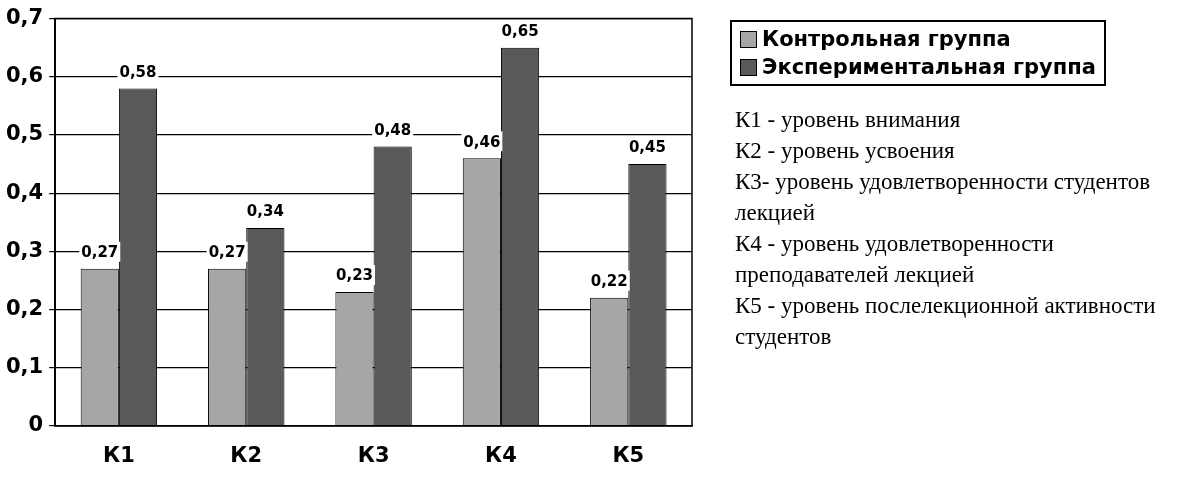 This screenshot has width=1189, height=481. I want to click on y-tick-label: 0,5, so click(25, 133).